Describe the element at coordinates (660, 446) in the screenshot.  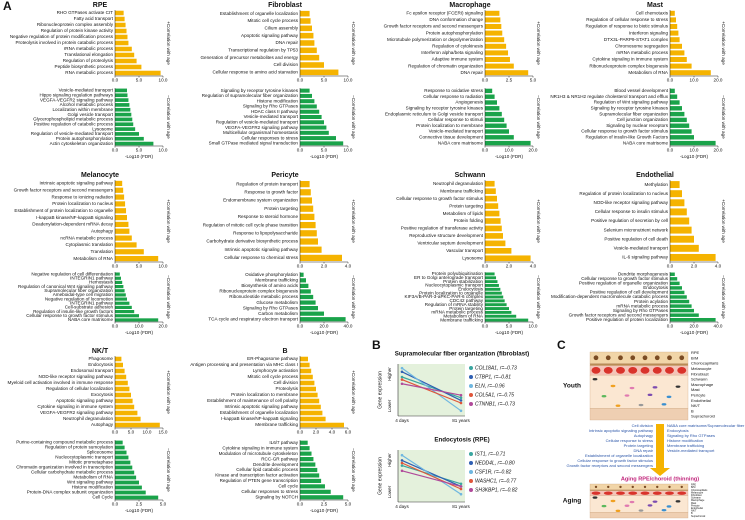
I see `arrow-shaft` at that location.